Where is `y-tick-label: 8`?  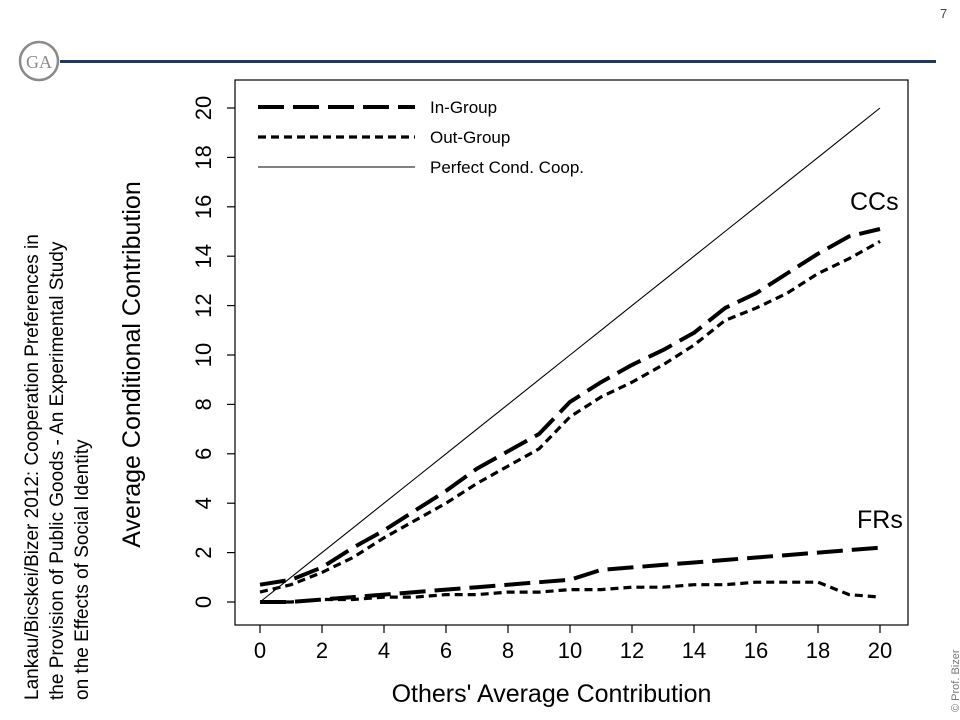
y-tick-label: 8 is located at coordinates (203, 404).